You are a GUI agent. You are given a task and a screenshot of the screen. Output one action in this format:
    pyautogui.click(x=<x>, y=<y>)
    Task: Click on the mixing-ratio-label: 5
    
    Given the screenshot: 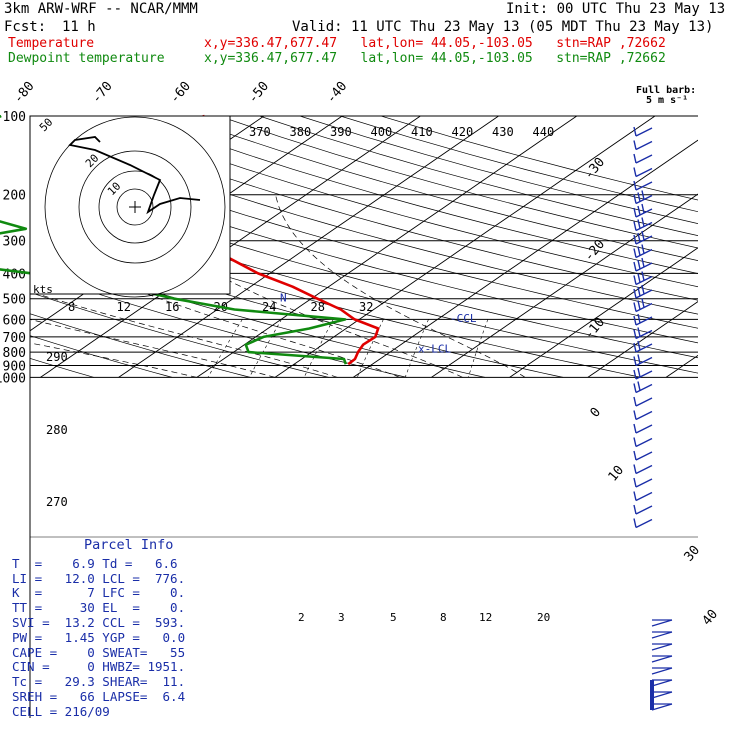 What is the action you would take?
    pyautogui.click(x=393, y=617)
    